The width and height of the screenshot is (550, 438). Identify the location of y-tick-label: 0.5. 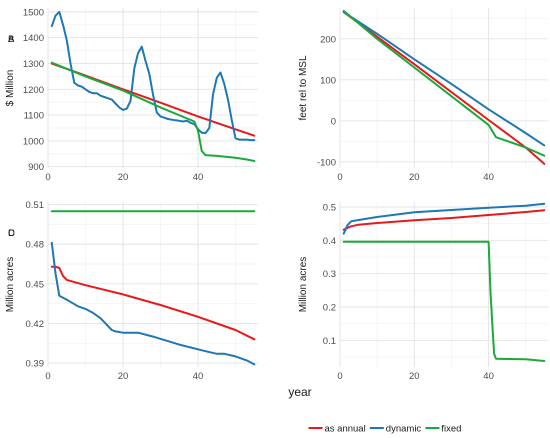
(329, 208).